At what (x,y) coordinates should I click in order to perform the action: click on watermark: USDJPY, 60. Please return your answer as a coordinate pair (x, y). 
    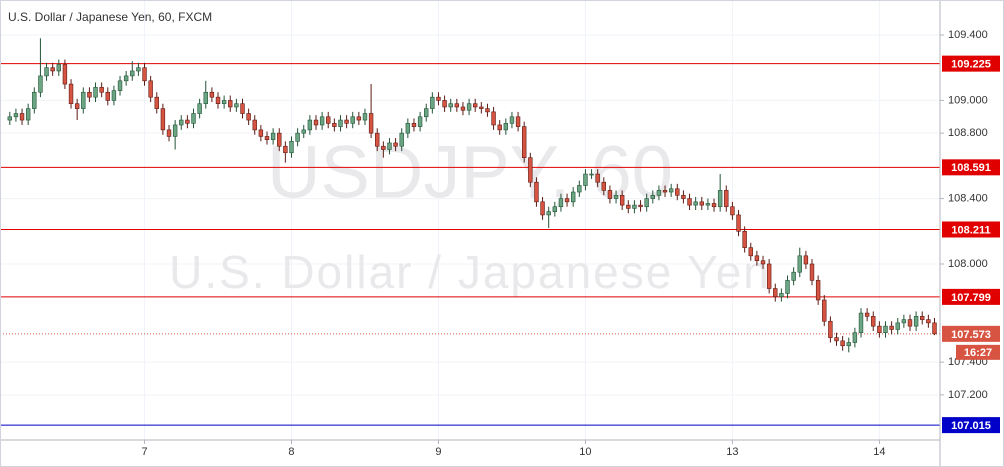
    Looking at the image, I should click on (470, 172).